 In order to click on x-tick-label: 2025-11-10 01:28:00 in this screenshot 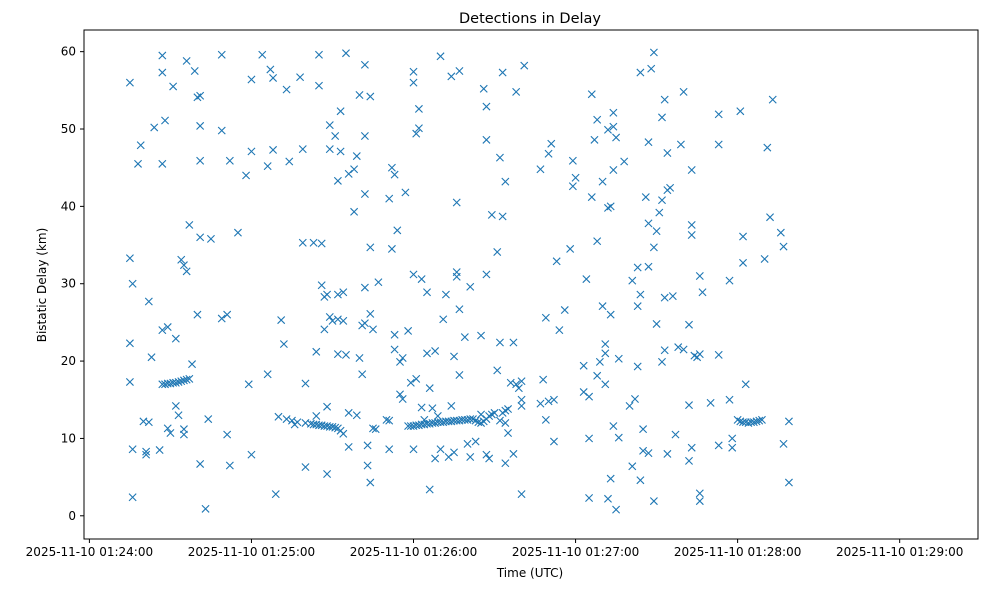, I will do `click(737, 552)`.